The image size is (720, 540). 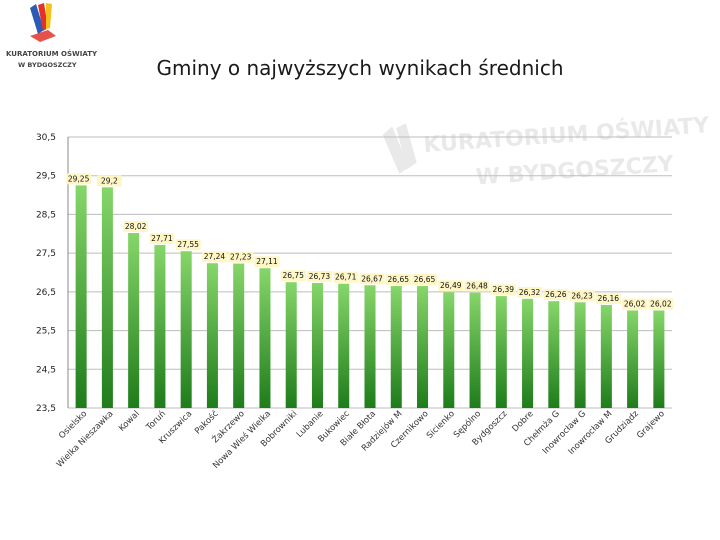 What do you see at coordinates (43, 22) in the screenshot?
I see `logo-book-icon` at bounding box center [43, 22].